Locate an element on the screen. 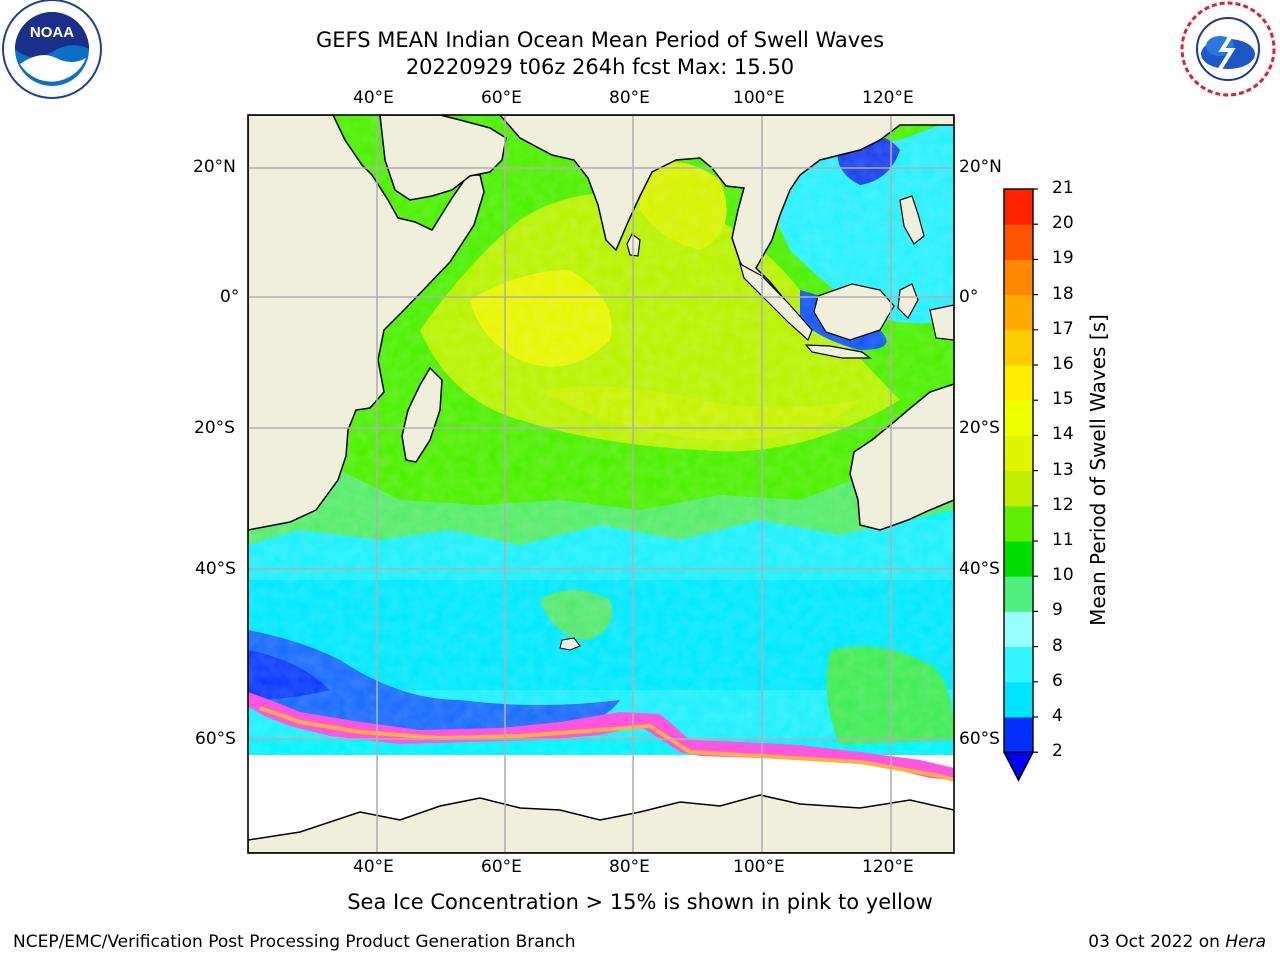 The width and height of the screenshot is (1280, 960). lat-tick-left: 20°N is located at coordinates (214, 167).